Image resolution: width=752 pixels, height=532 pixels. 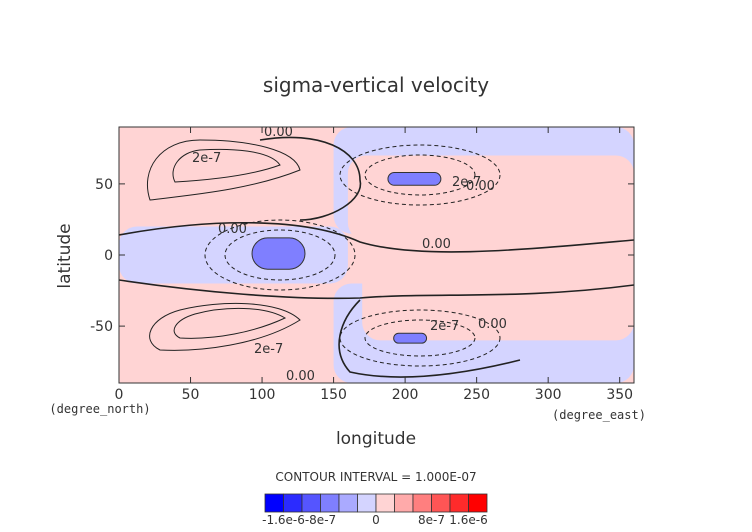 What do you see at coordinates (431, 520) in the screenshot?
I see `colorbar-label: 8e-7` at bounding box center [431, 520].